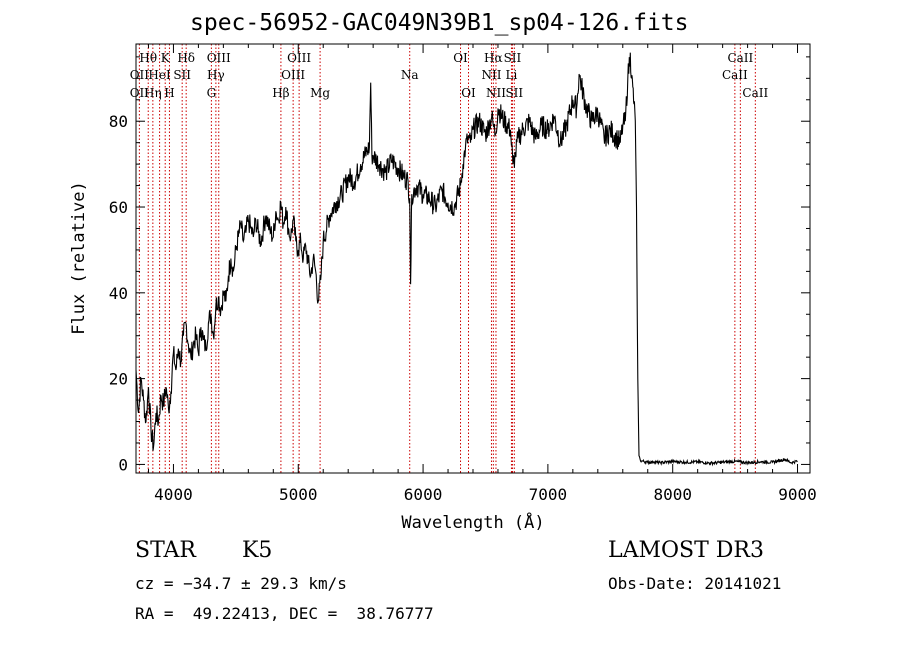 The height and width of the screenshot is (649, 900). What do you see at coordinates (686, 550) in the screenshot?
I see `survey-name: LAMOST DR3` at bounding box center [686, 550].